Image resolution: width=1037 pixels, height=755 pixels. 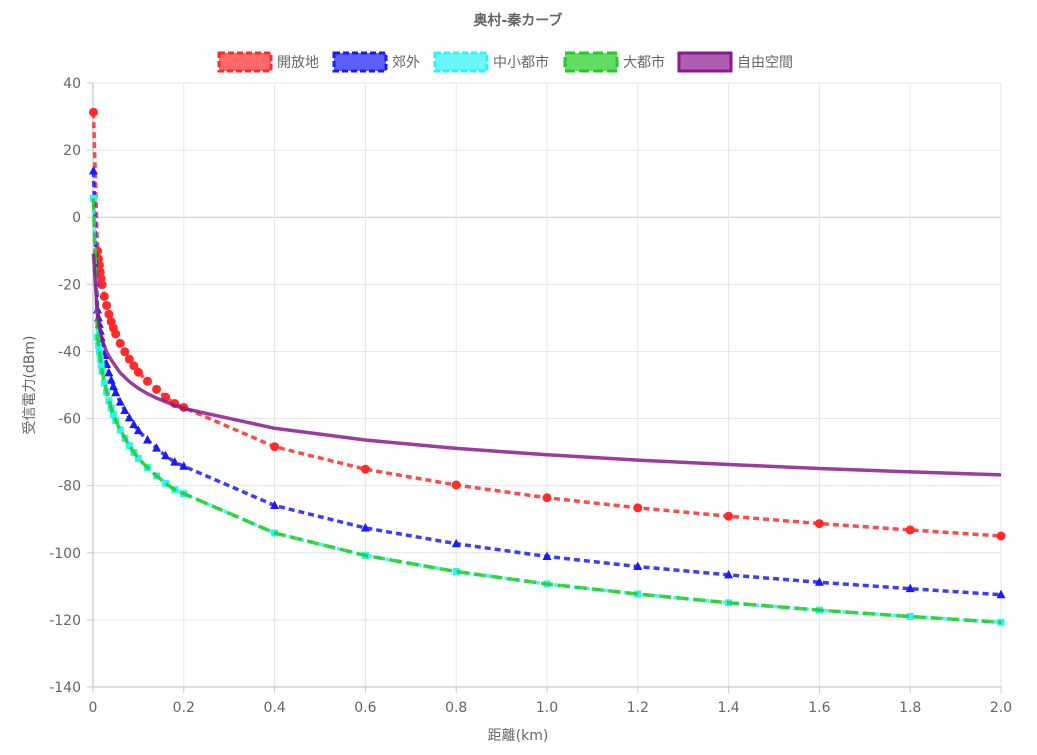 What do you see at coordinates (591, 62) in the screenshot?
I see `legend-swatch-large-city` at bounding box center [591, 62].